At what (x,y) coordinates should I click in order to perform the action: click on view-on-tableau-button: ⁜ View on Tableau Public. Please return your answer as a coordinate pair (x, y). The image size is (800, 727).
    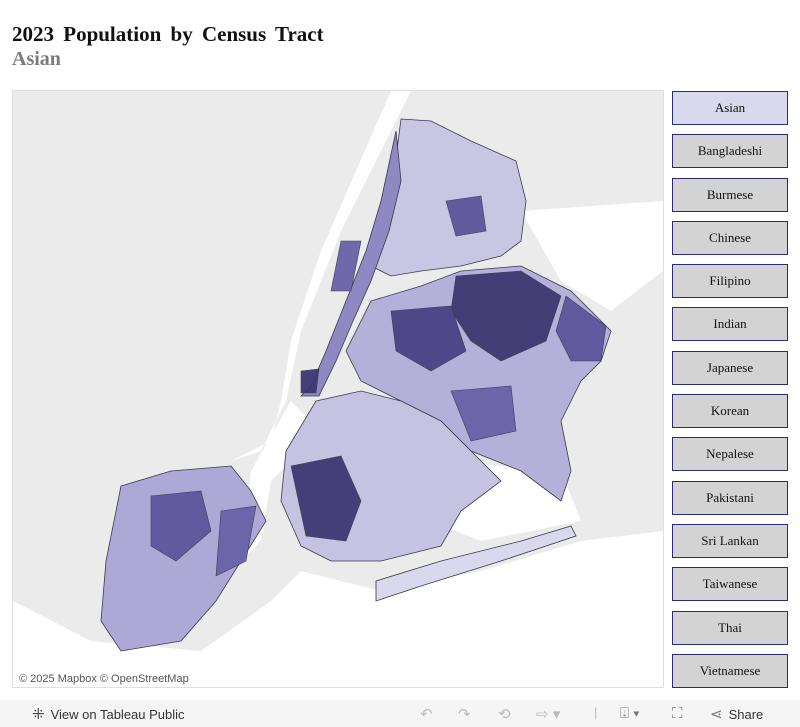
    Looking at the image, I should click on (108, 714).